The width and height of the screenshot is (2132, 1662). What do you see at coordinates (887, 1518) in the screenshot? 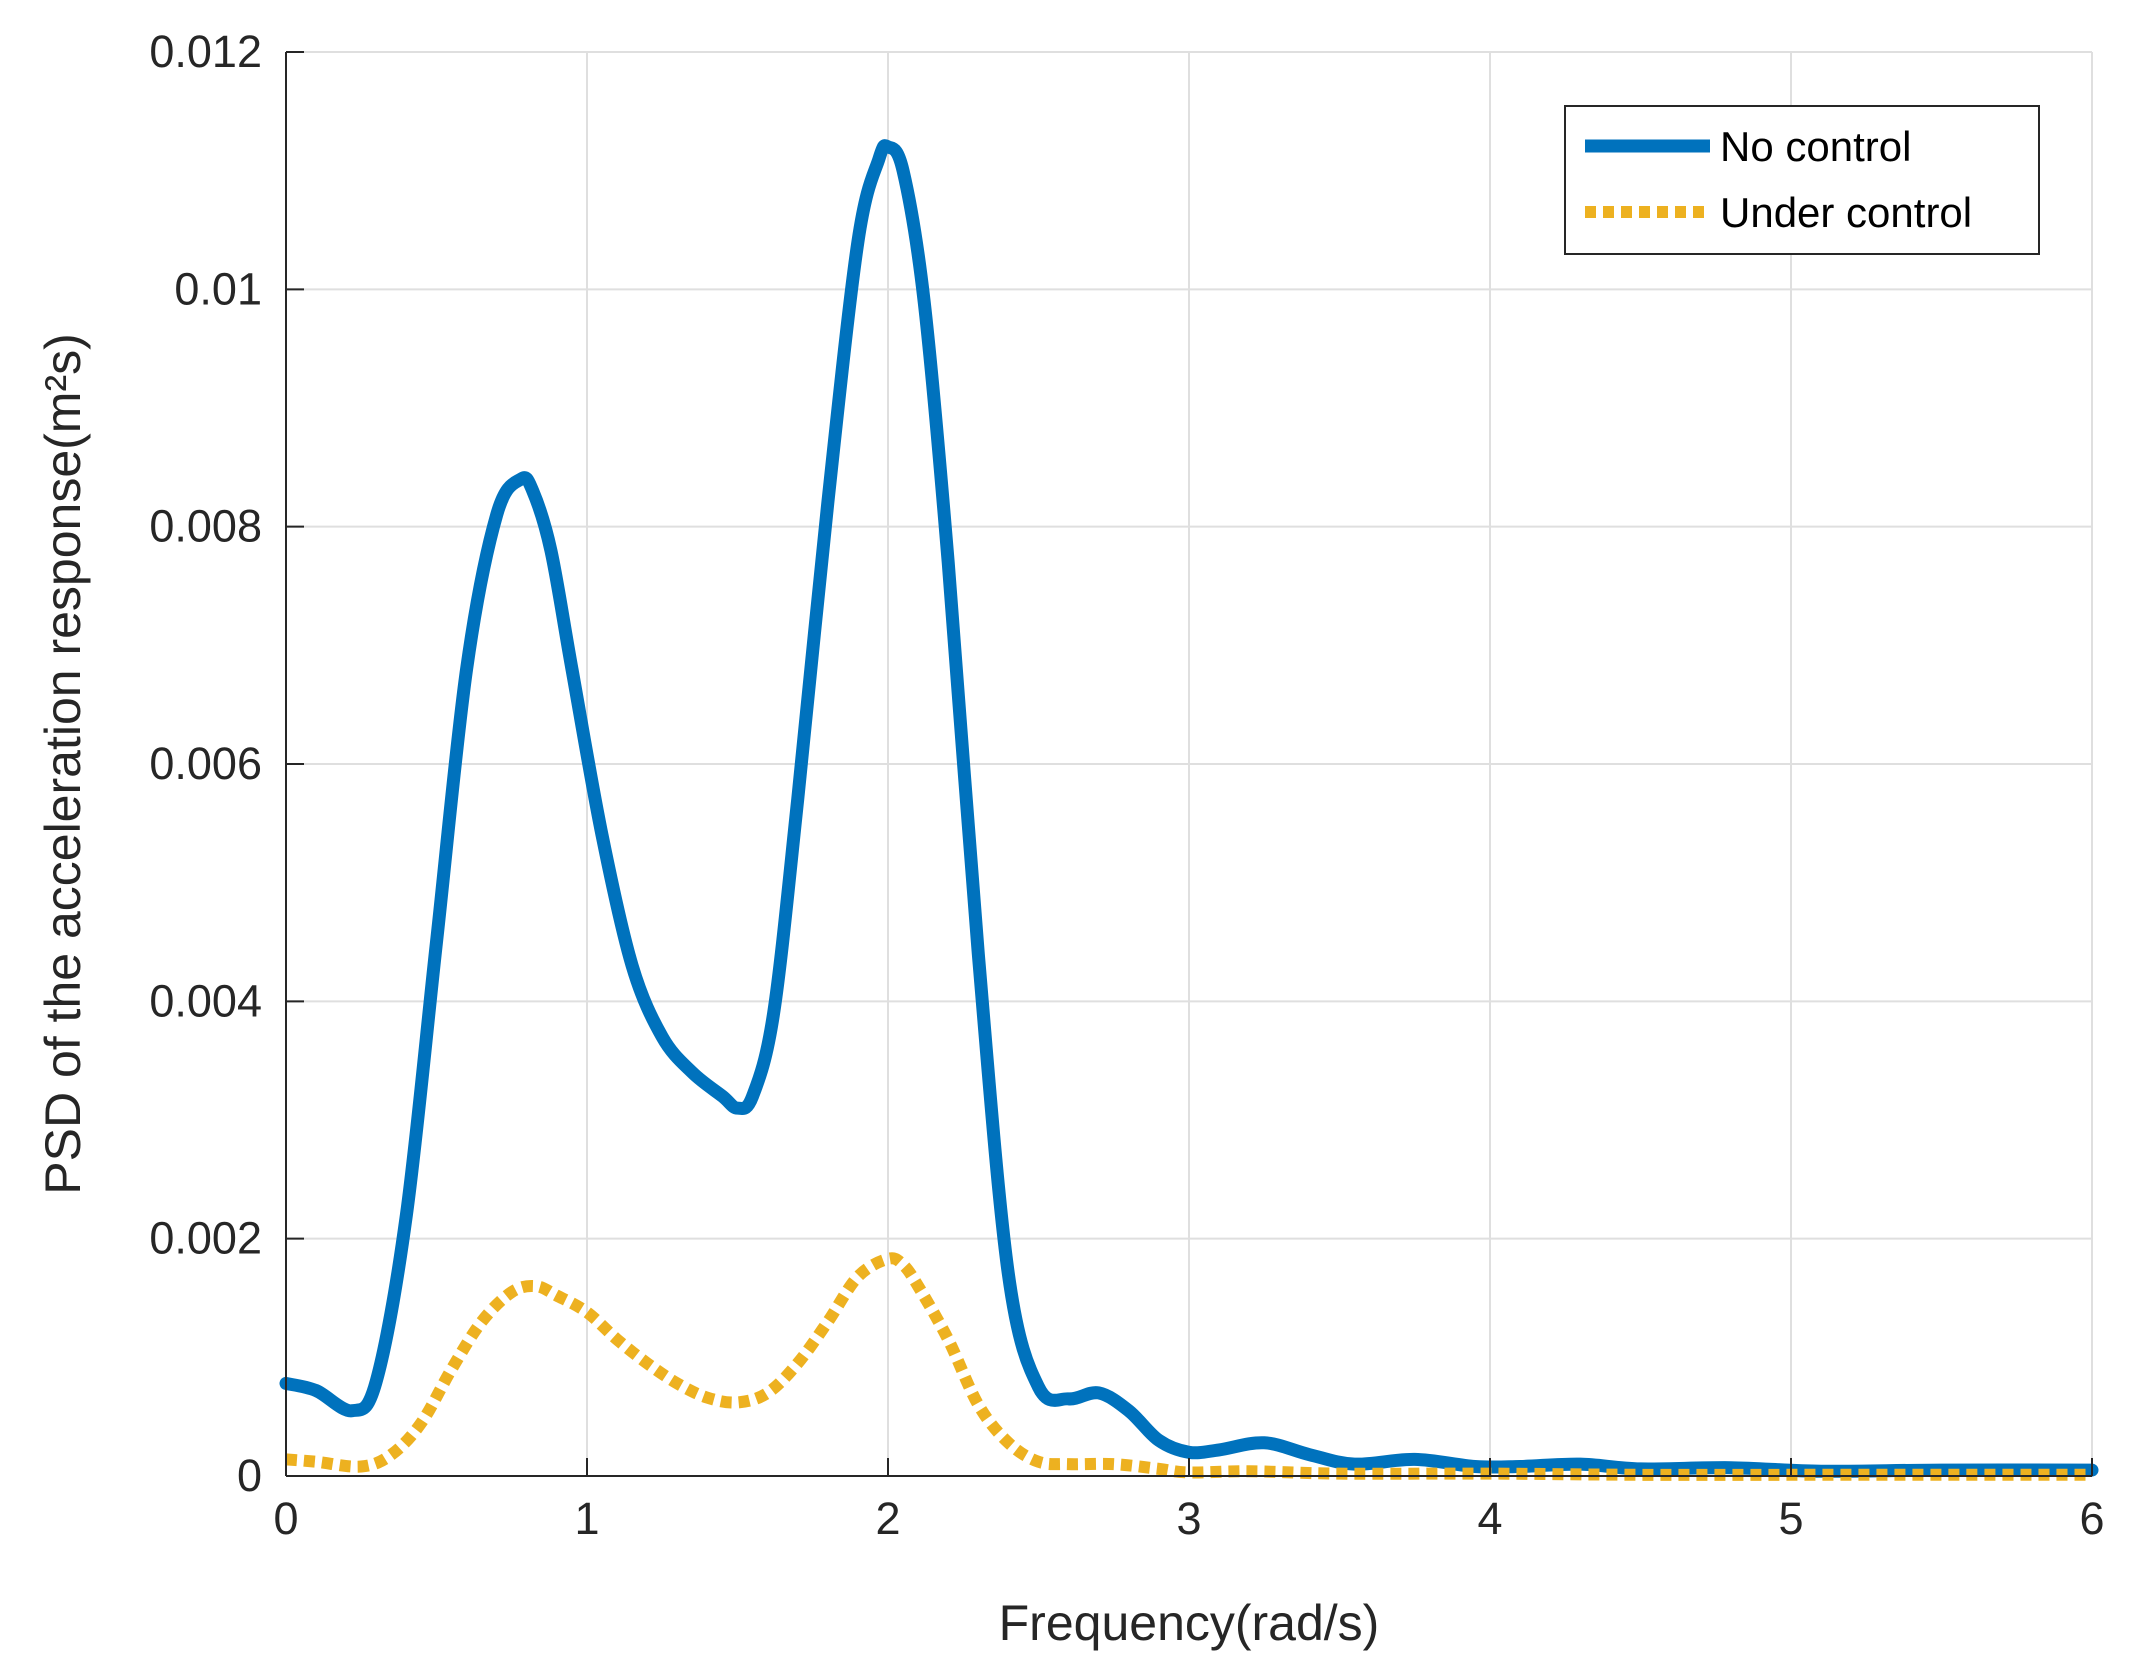
I see `x-tick-label: 2` at bounding box center [887, 1518].